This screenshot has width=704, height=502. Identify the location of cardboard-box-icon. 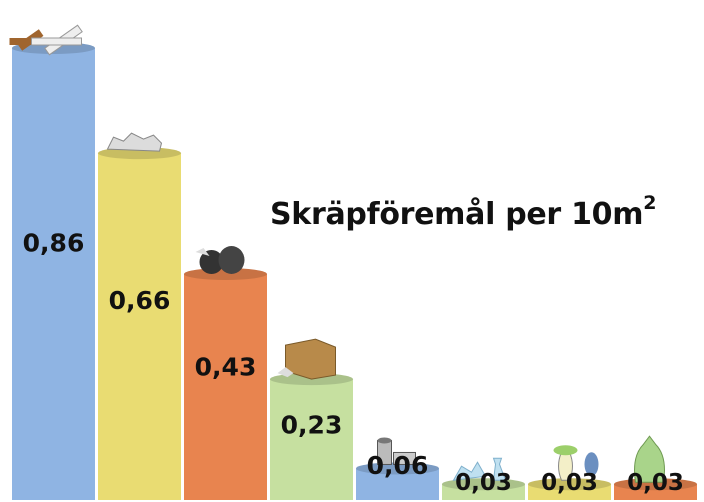
(306, 359).